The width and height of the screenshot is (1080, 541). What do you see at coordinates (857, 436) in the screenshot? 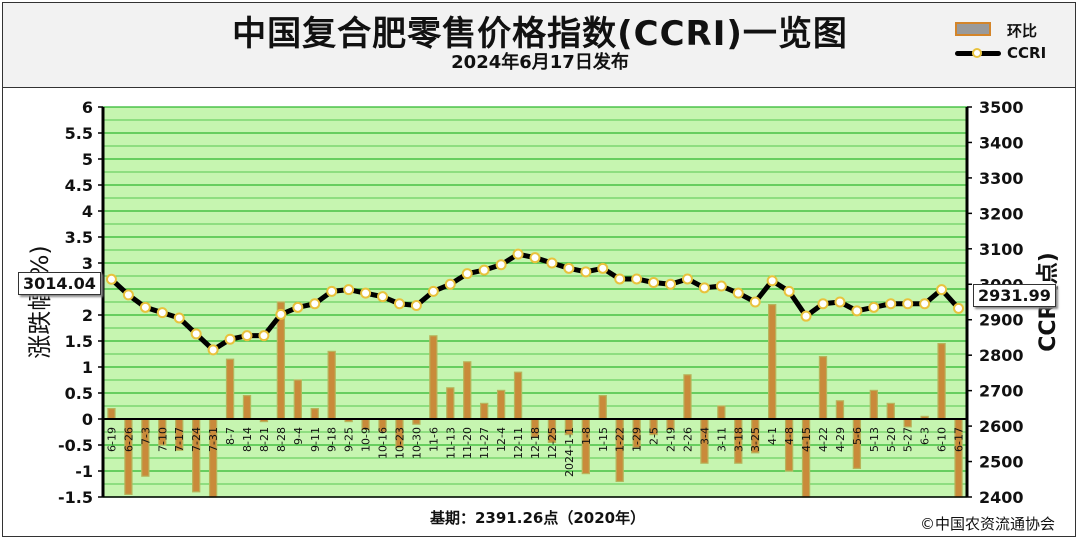
I see `x-tick-label: 5-6` at bounding box center [857, 436].